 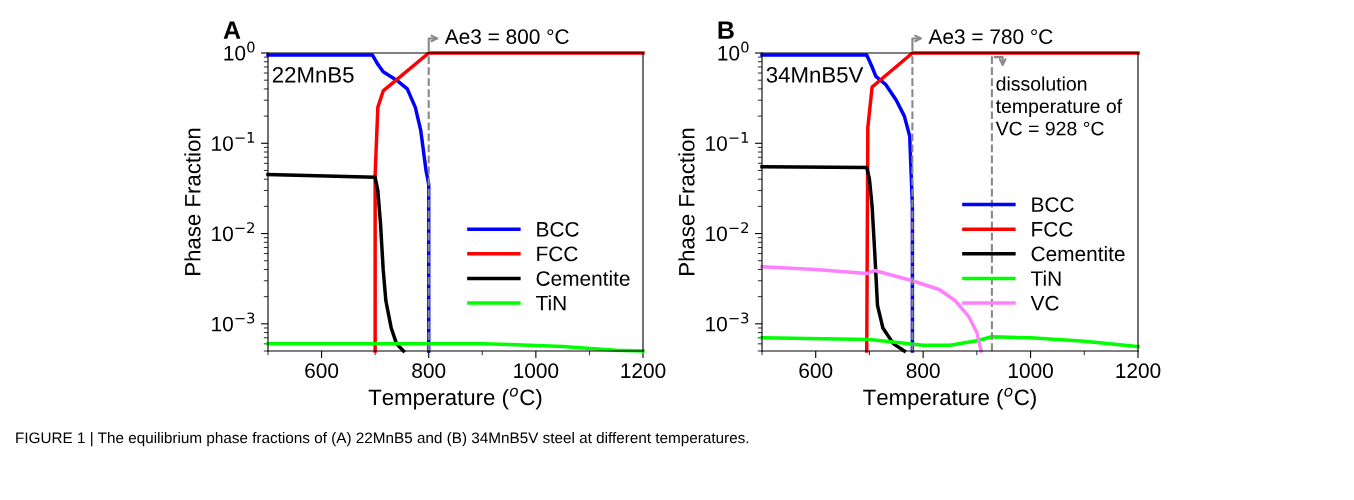 I want to click on caption: FIGURE 1 | The equilibrium phase fractions of (A) 22MnB5 and (B) 34MnB5V steel at different temperatures., so click(x=382, y=439).